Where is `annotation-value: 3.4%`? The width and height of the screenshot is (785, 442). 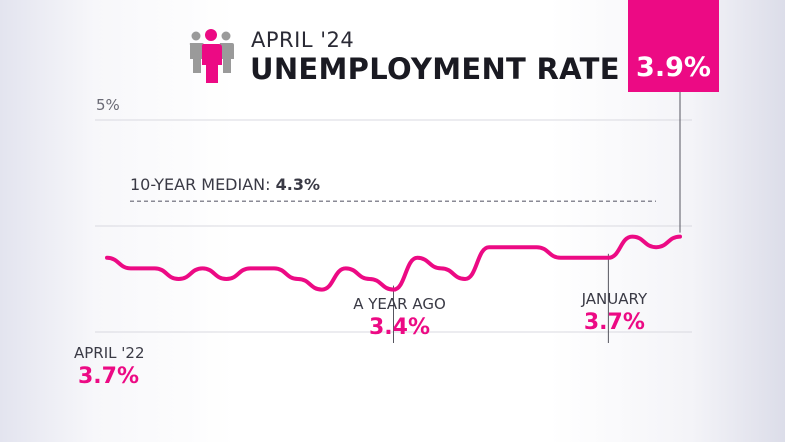
annotation-value: 3.4% is located at coordinates (399, 327).